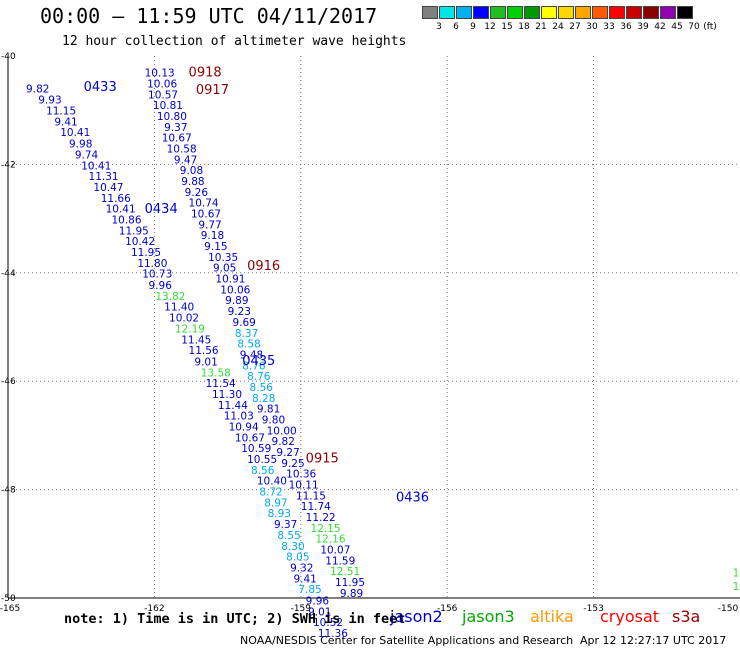  What do you see at coordinates (340, 561) in the screenshot?
I see `wave-height-value: 11.59` at bounding box center [340, 561].